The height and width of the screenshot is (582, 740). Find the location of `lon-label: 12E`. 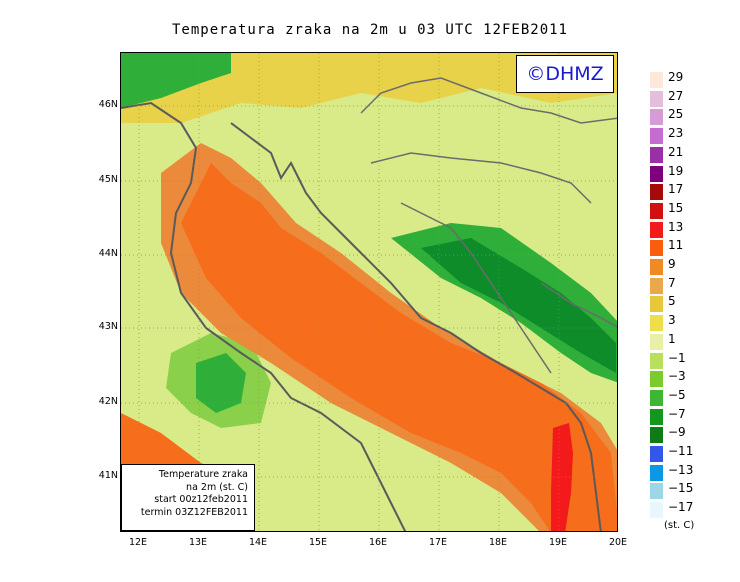

lon-label: 12E is located at coordinates (138, 542).